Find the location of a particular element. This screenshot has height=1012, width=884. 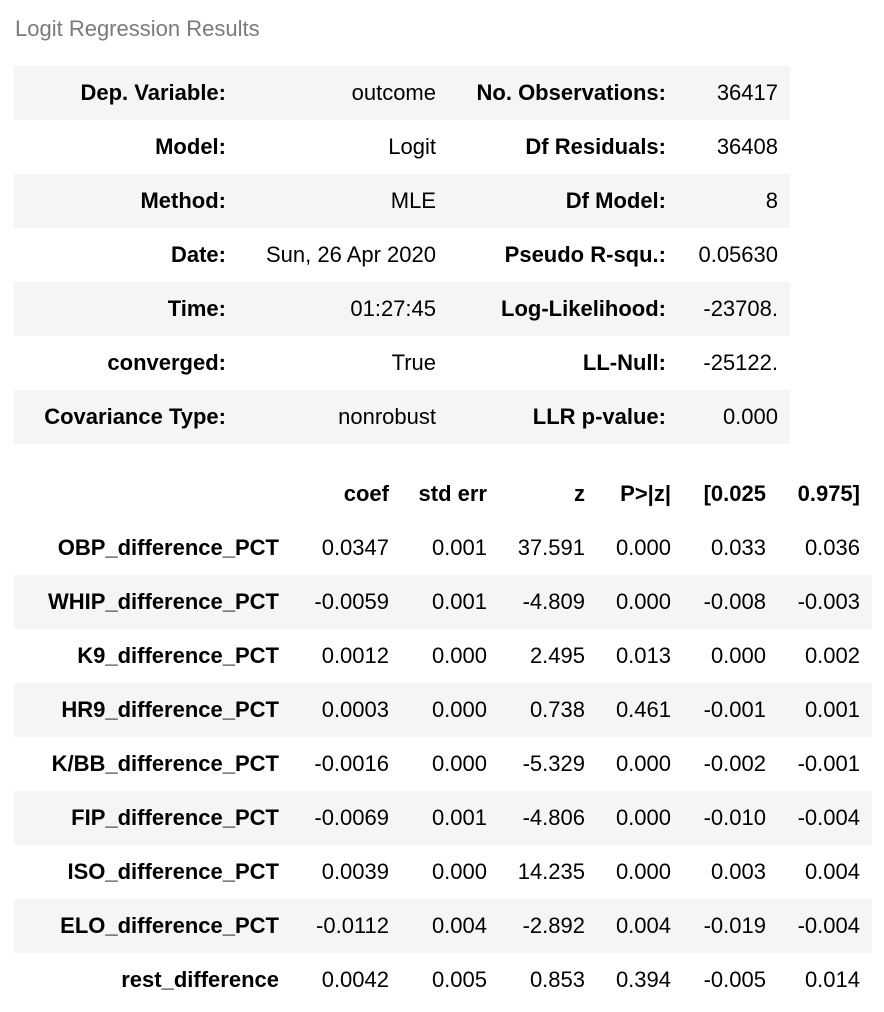

summary-value: Logit is located at coordinates (343, 147).